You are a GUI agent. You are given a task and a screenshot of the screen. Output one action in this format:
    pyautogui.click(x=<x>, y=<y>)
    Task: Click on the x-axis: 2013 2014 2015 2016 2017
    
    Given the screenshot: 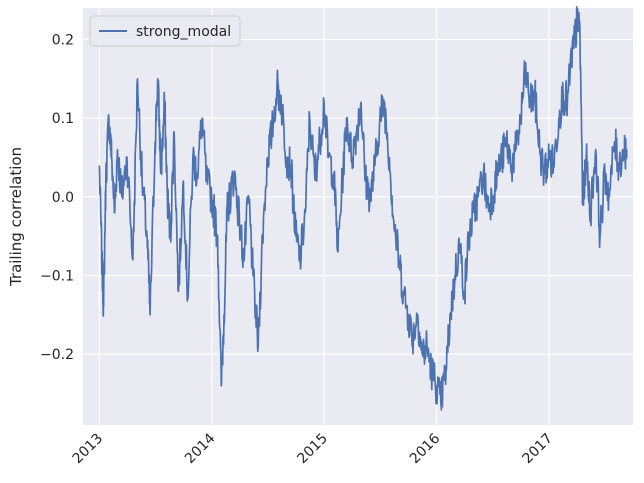 What is the action you would take?
    pyautogui.click(x=313, y=448)
    